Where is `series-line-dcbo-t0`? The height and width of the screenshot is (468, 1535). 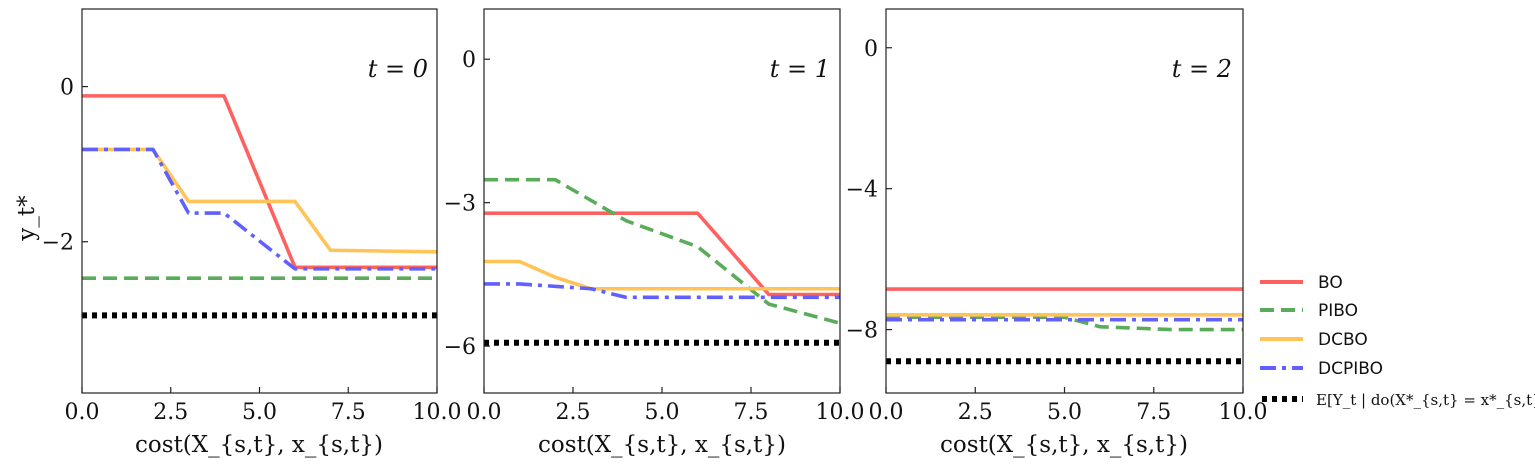 series-line-dcbo-t0 is located at coordinates (260, 200).